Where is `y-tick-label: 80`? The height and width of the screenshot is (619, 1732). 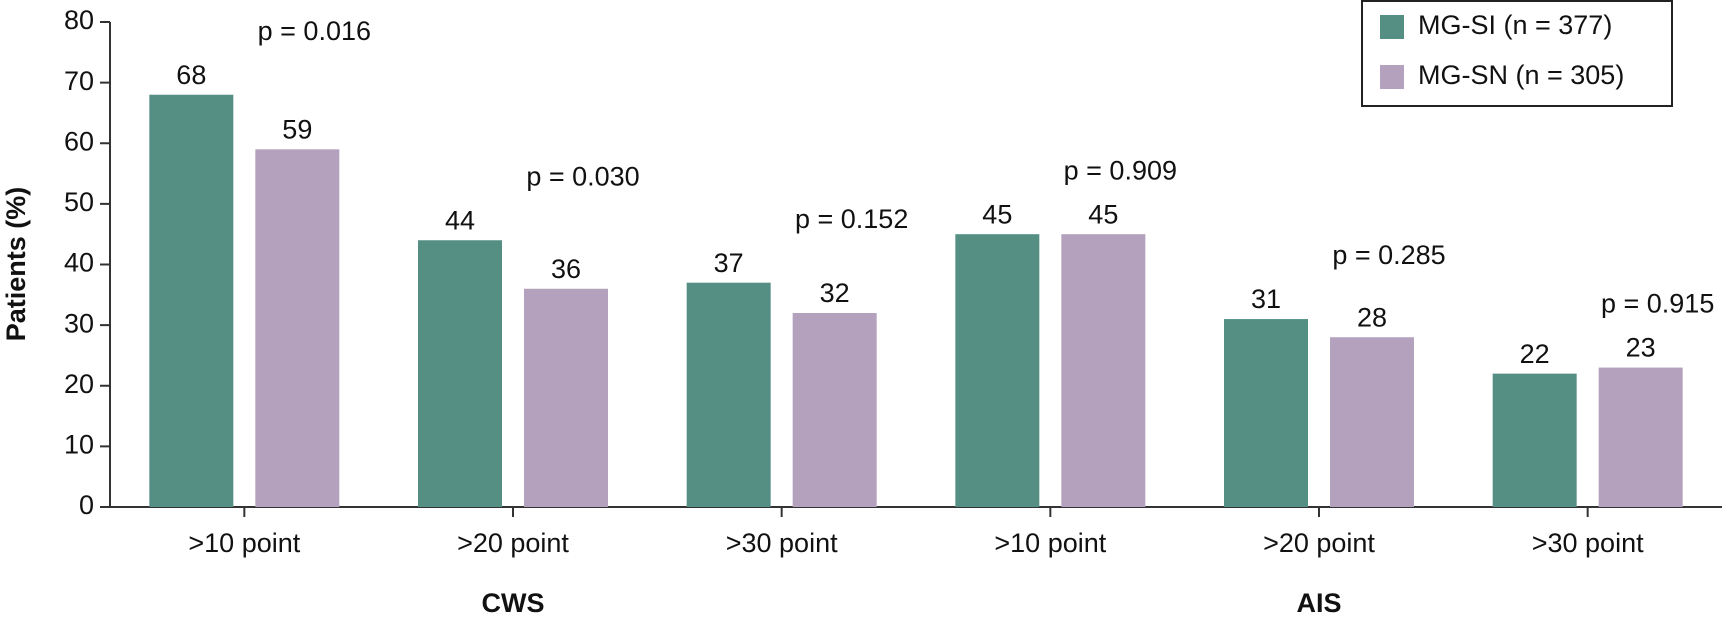 y-tick-label: 80 is located at coordinates (79, 20).